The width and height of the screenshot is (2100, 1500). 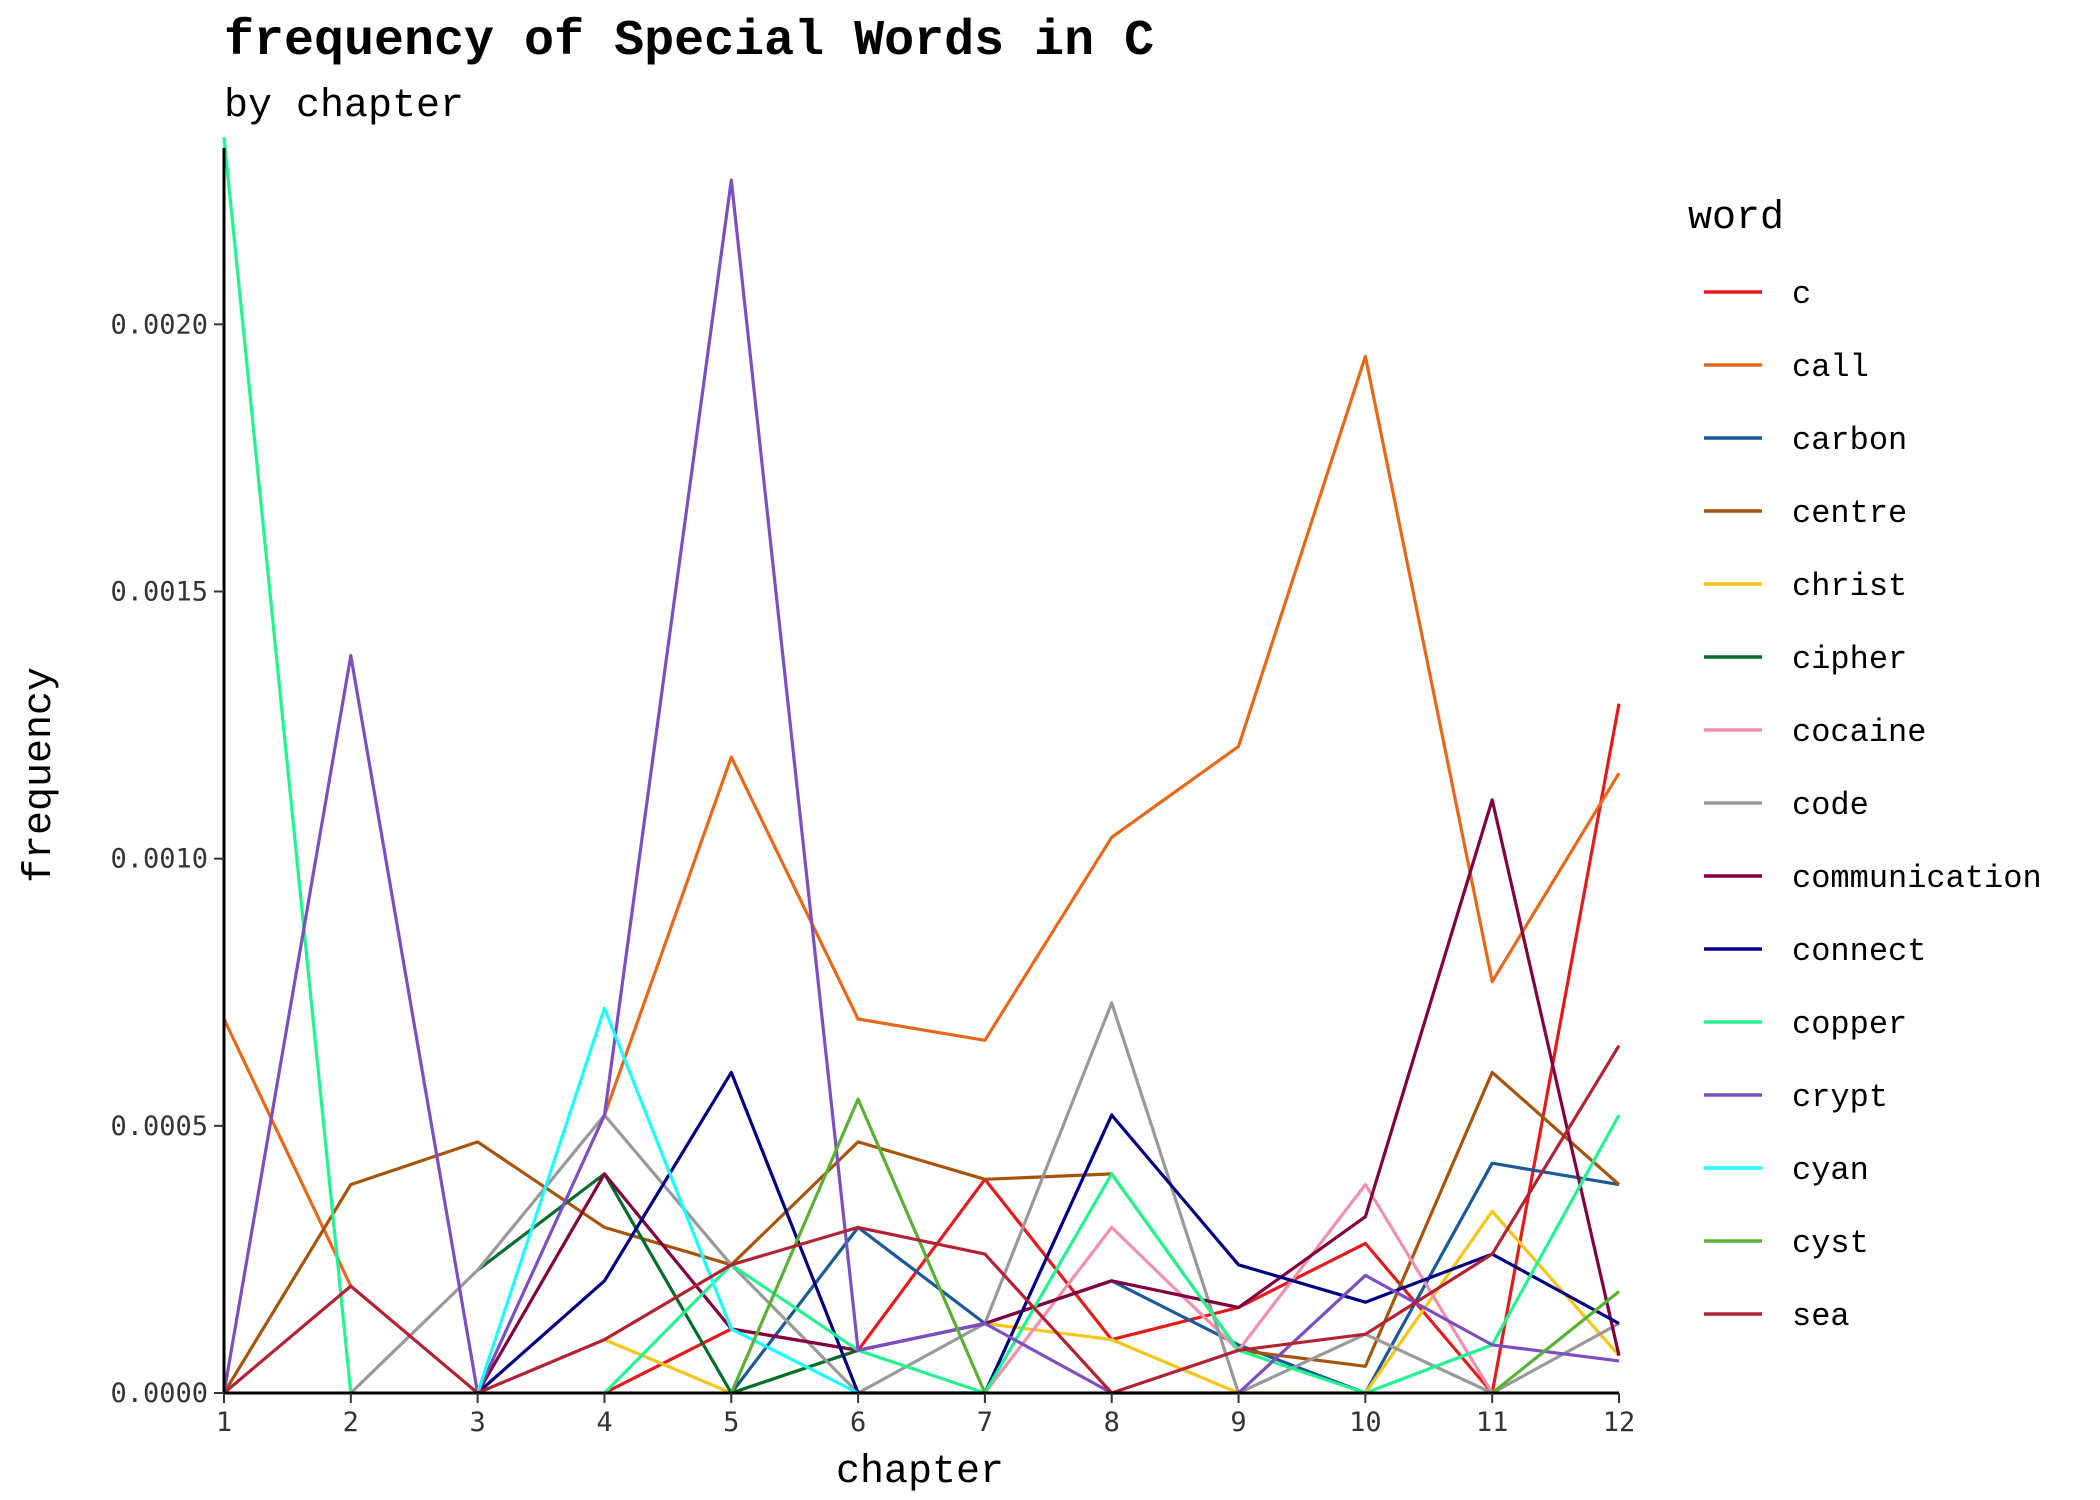 I want to click on legend-label: cyan, so click(x=1830, y=1170).